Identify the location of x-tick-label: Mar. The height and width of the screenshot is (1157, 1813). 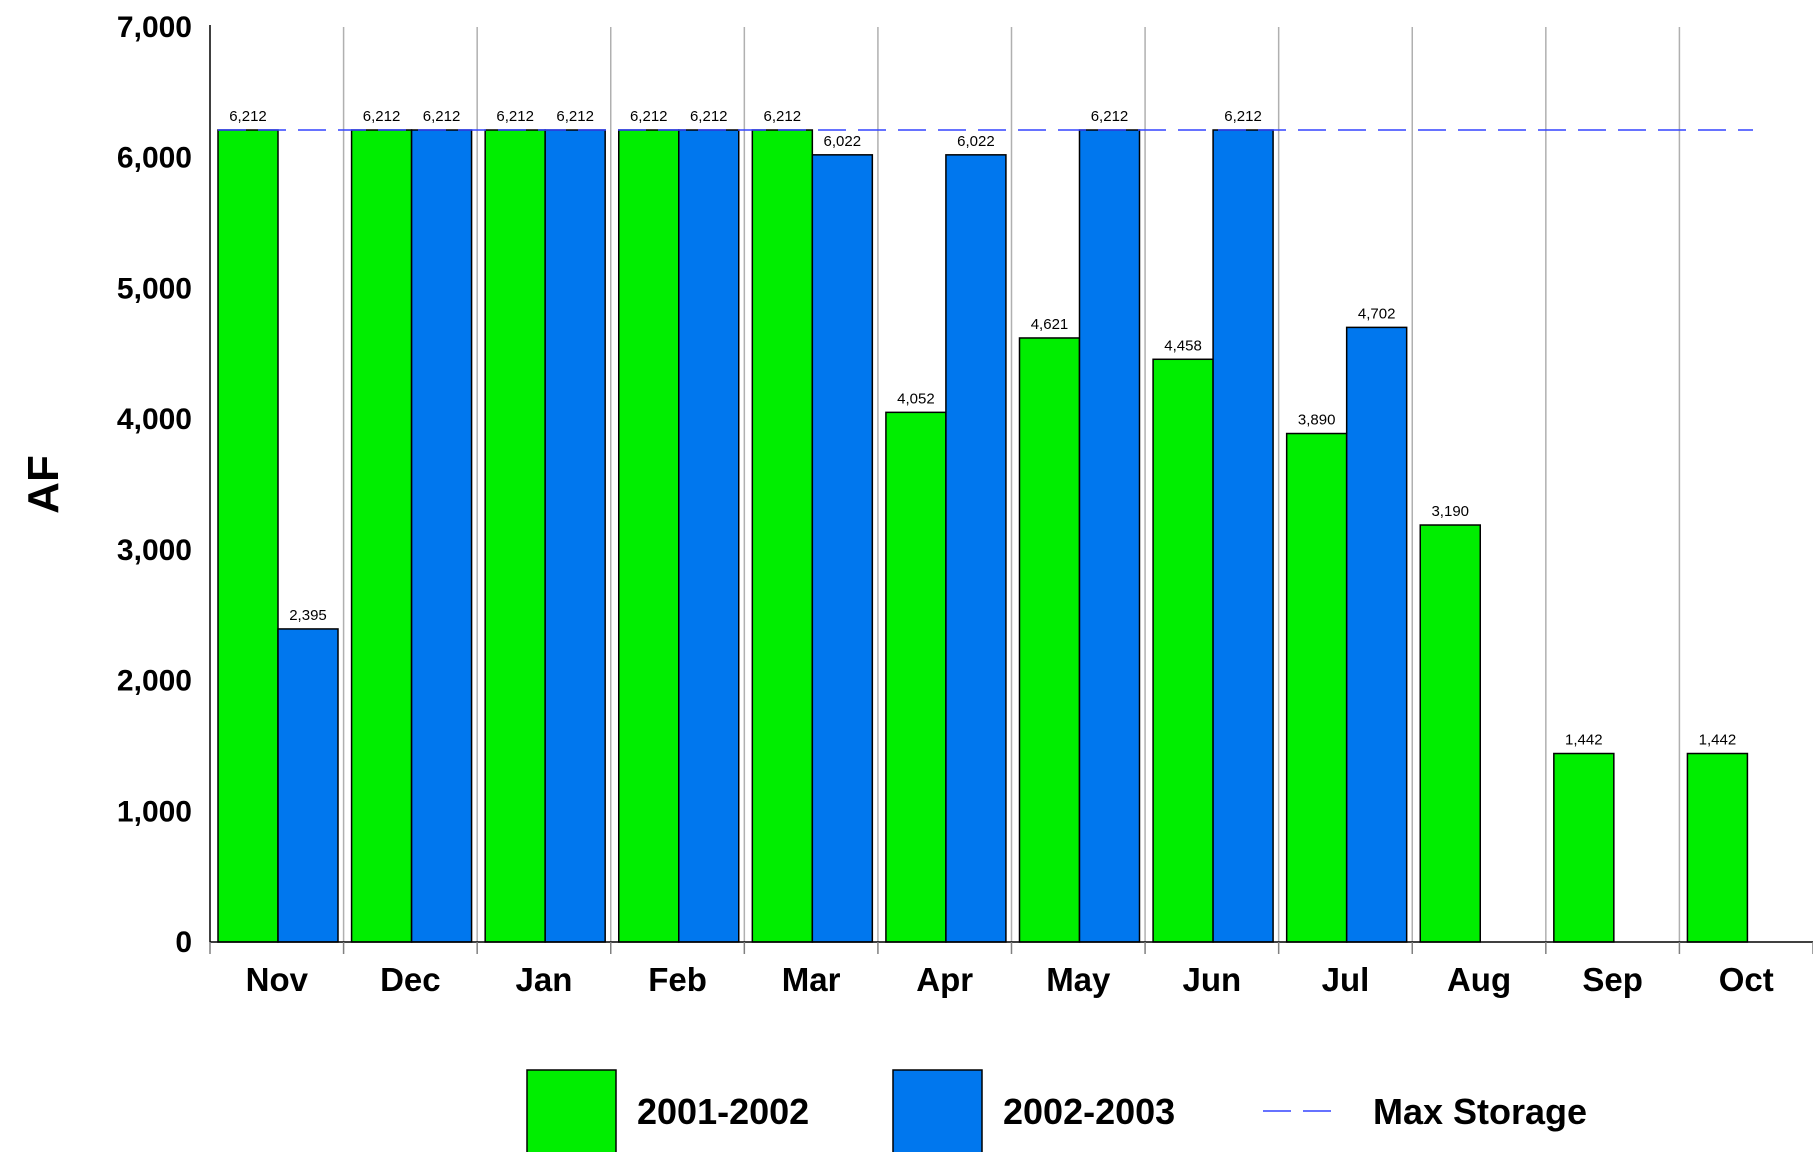
(811, 979).